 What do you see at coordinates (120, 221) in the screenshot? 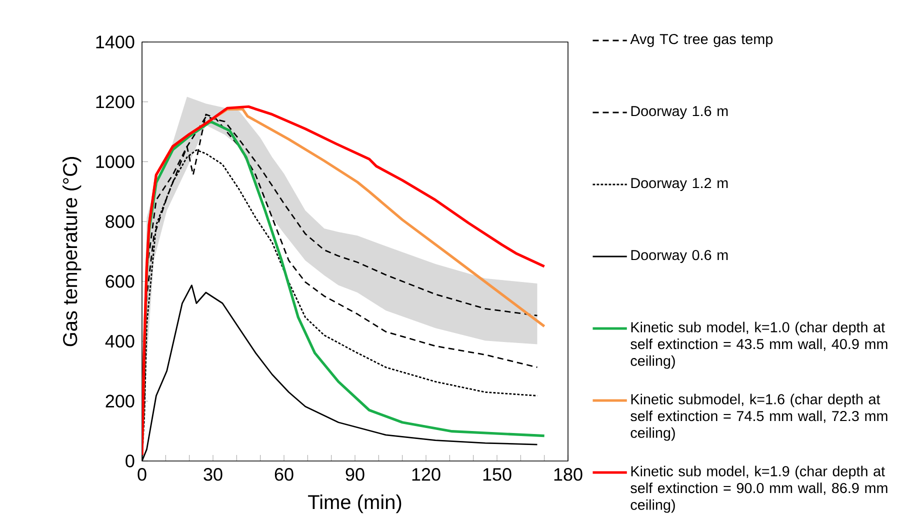
I see `y-tick-label: 800` at bounding box center [120, 221].